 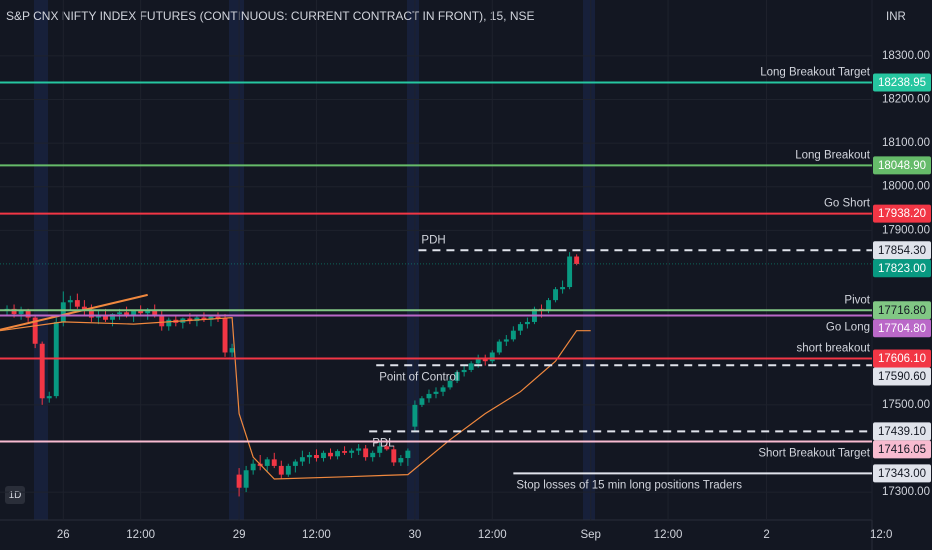 I want to click on level-label: Short Breakout Target, so click(x=814, y=453).